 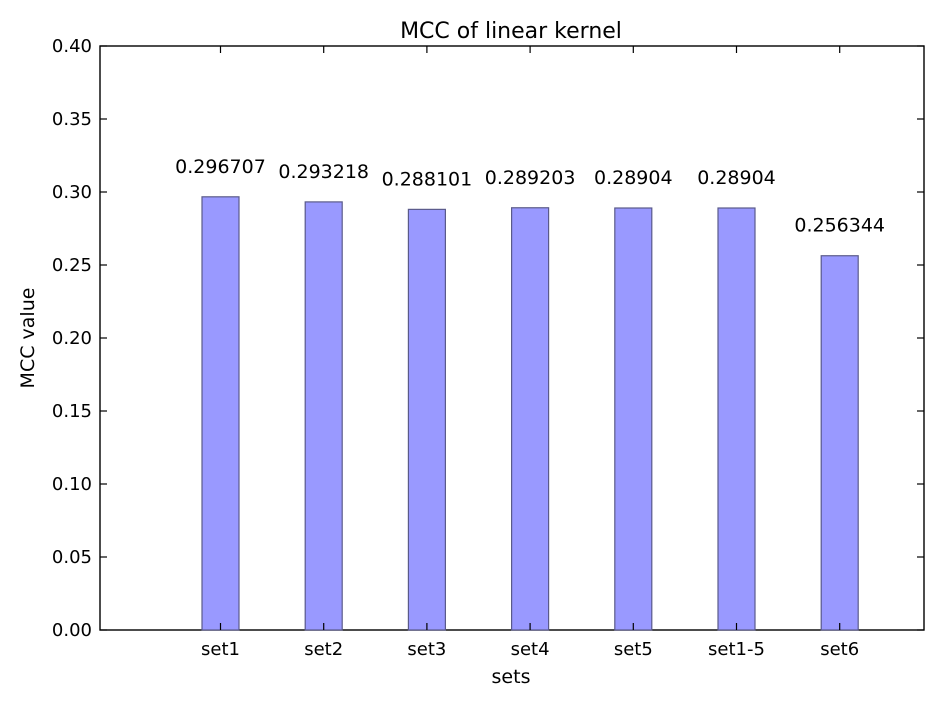 What do you see at coordinates (72, 630) in the screenshot?
I see `y-tick-label: 0.00` at bounding box center [72, 630].